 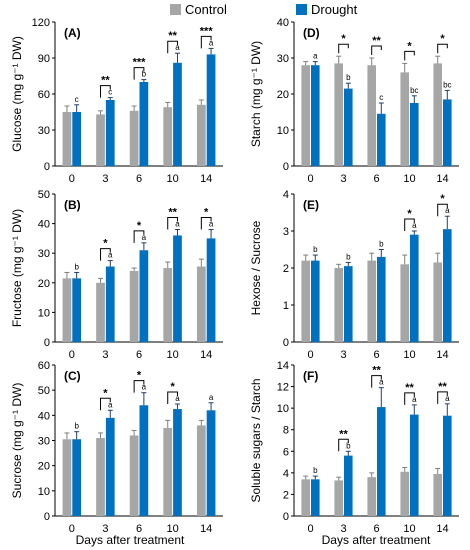 What do you see at coordinates (286, 232) in the screenshot?
I see `y-tick-label: 3` at bounding box center [286, 232].